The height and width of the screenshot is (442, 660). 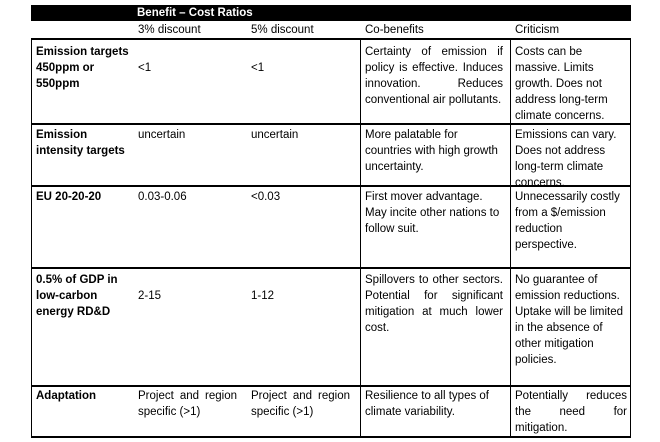 What do you see at coordinates (150, 296) in the screenshot?
I see `cell-3pct: 2-15` at bounding box center [150, 296].